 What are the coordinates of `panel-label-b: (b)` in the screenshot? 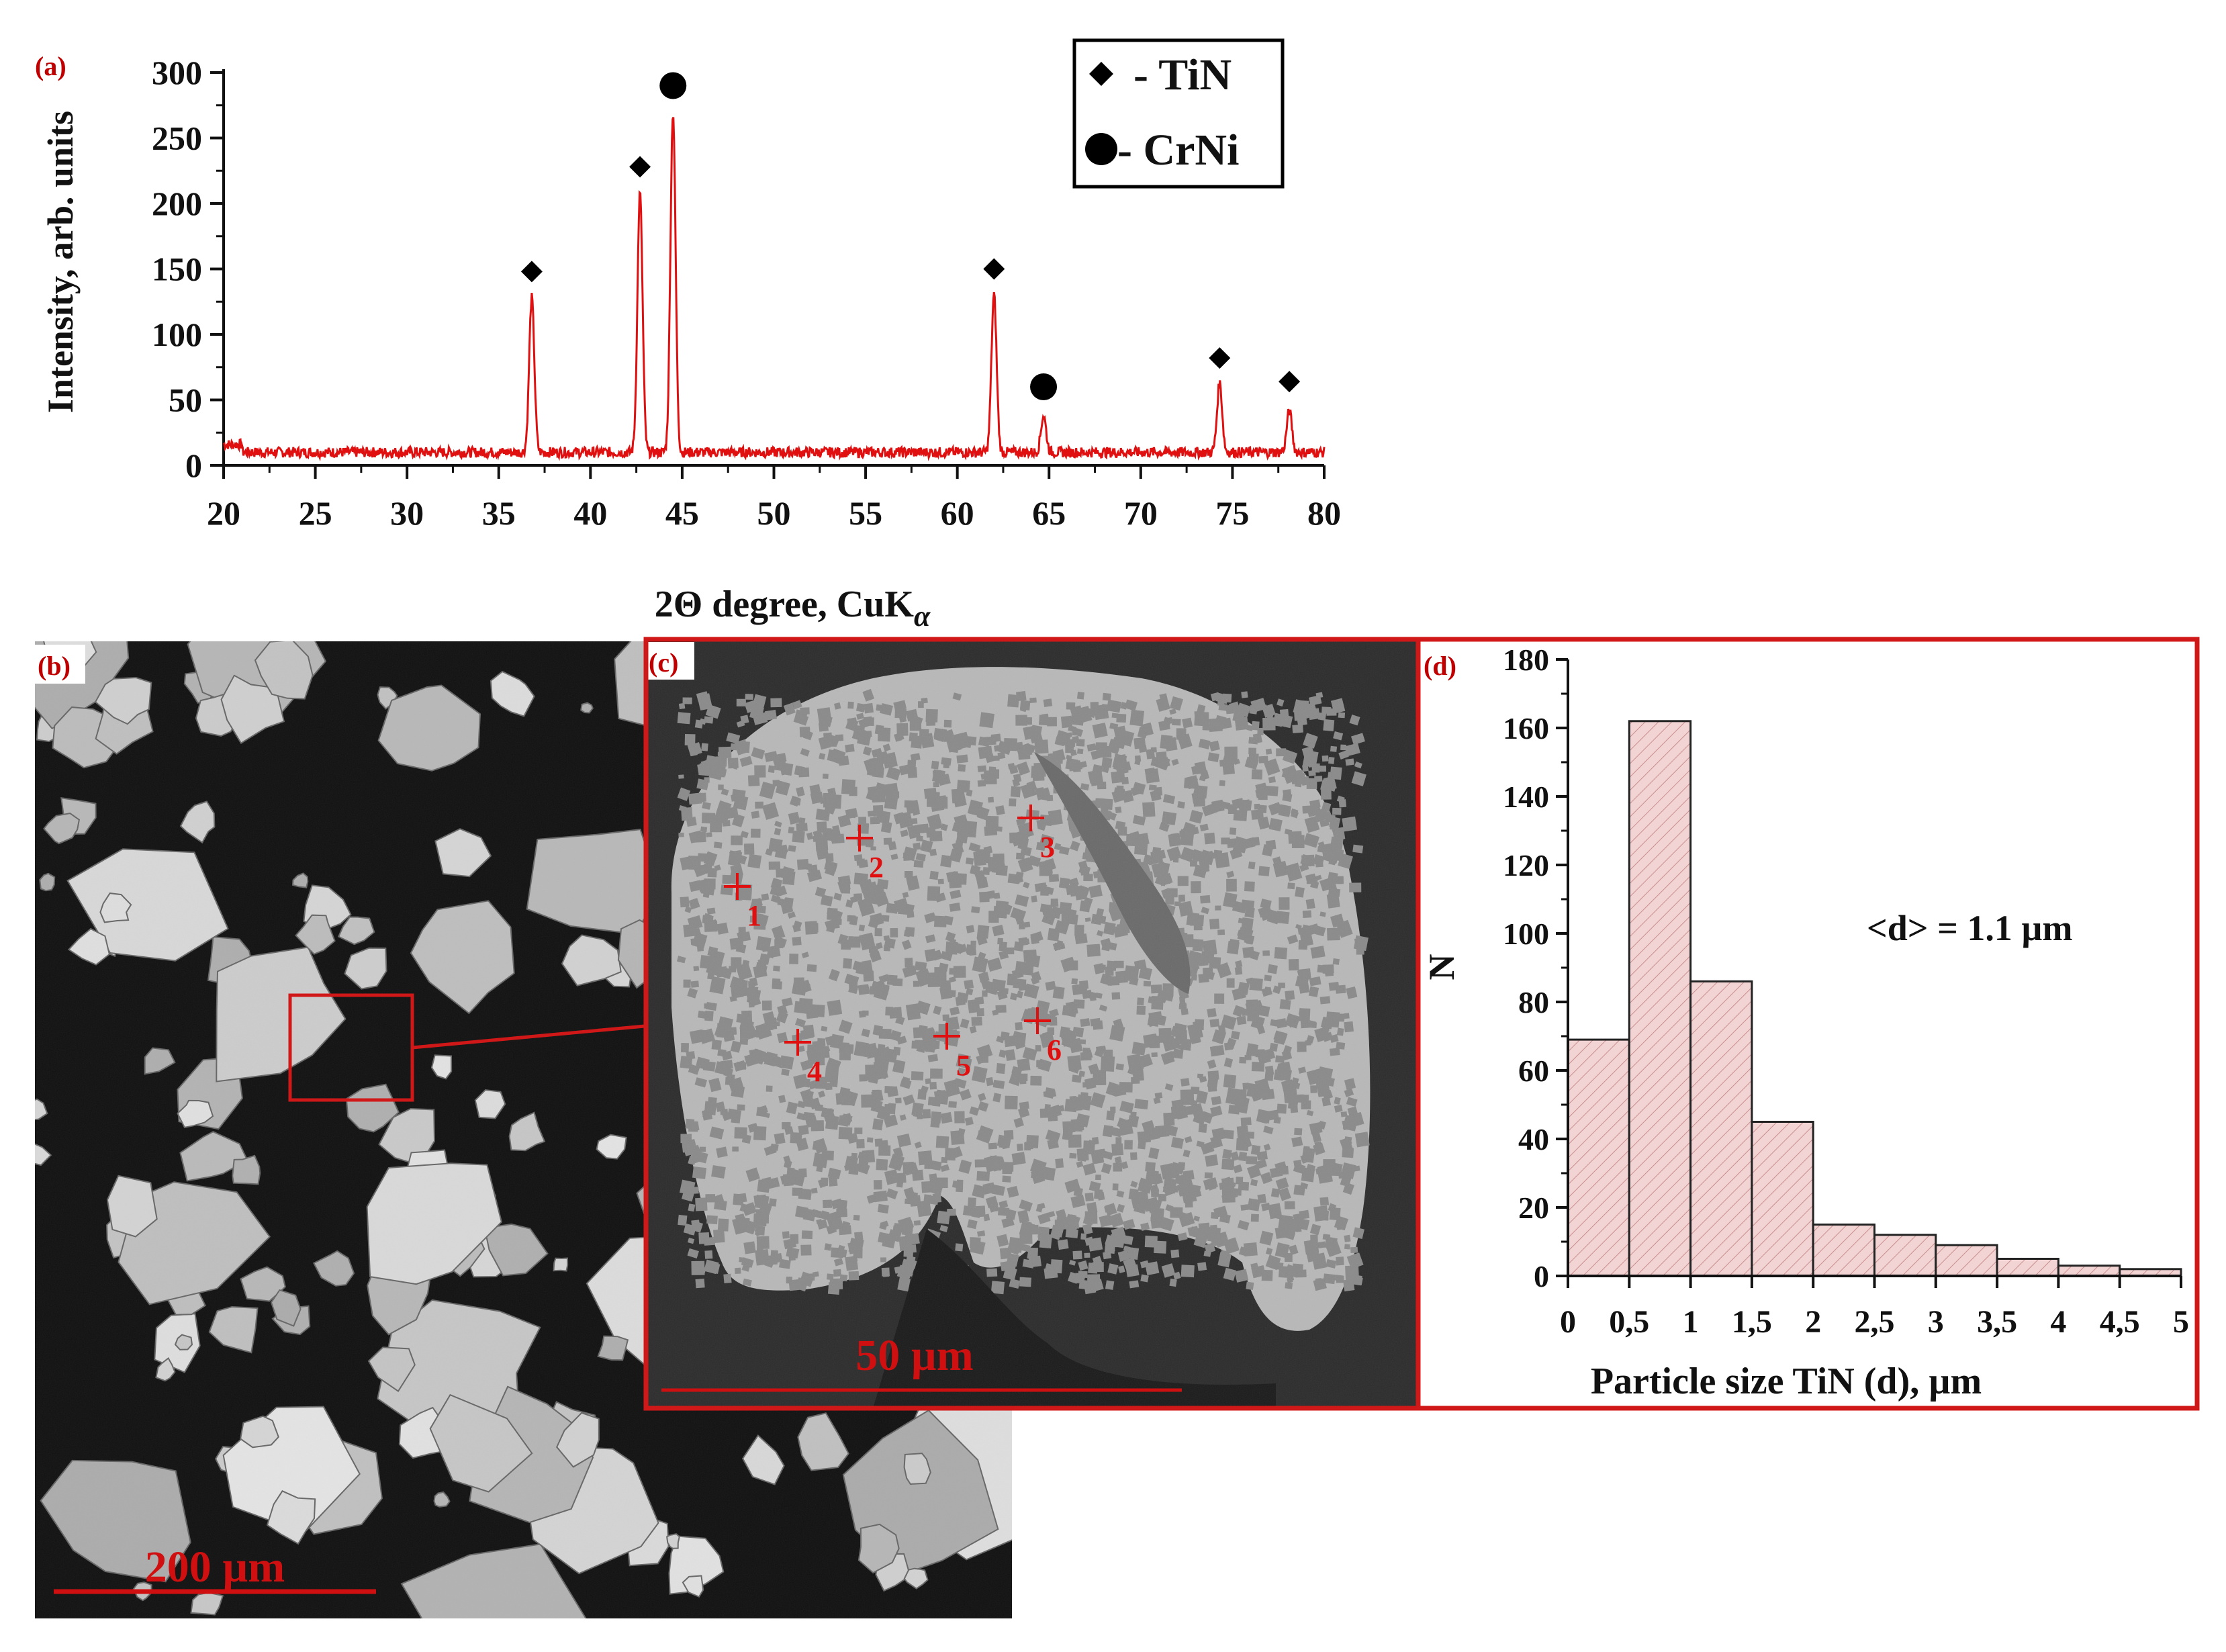 It's located at (54, 666).